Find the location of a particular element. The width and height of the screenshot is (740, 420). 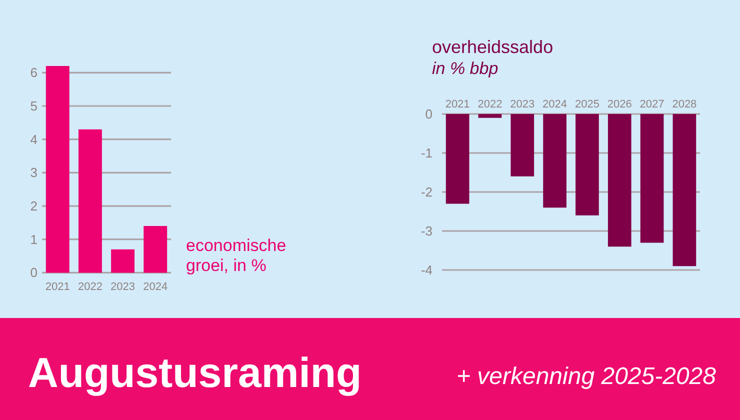

y-tick-label: 6 is located at coordinates (34, 72).